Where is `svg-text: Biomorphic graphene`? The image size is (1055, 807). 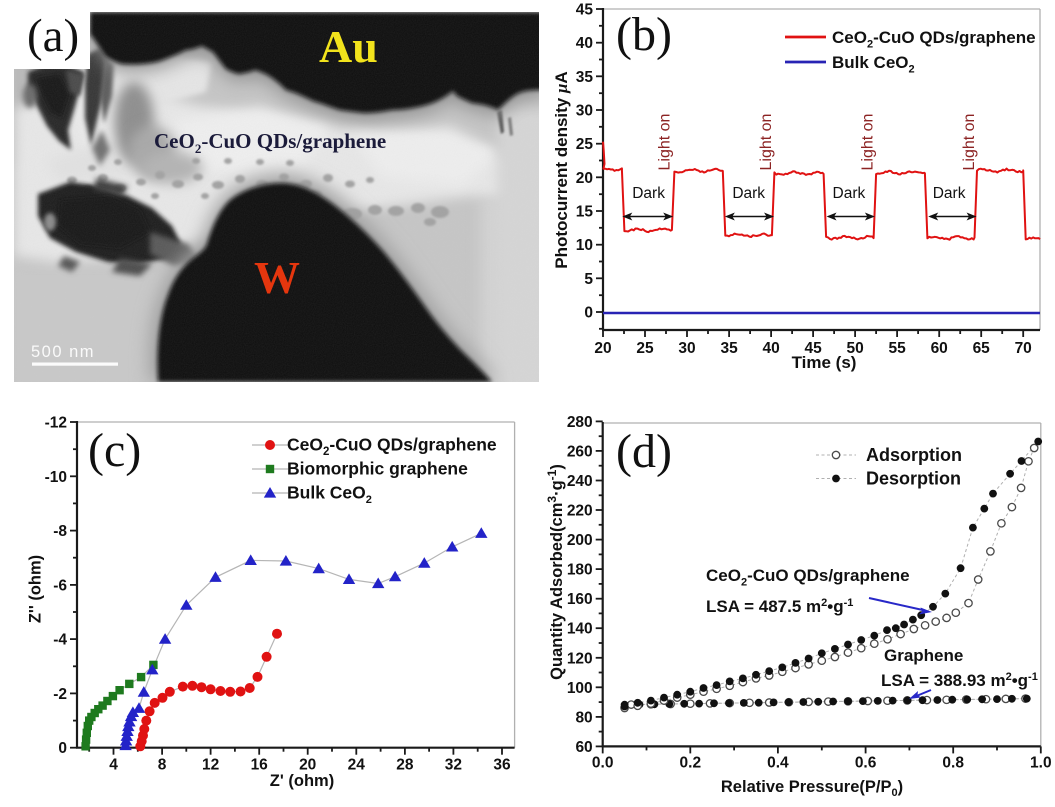
svg-text: Biomorphic graphene is located at coordinates (377, 469).